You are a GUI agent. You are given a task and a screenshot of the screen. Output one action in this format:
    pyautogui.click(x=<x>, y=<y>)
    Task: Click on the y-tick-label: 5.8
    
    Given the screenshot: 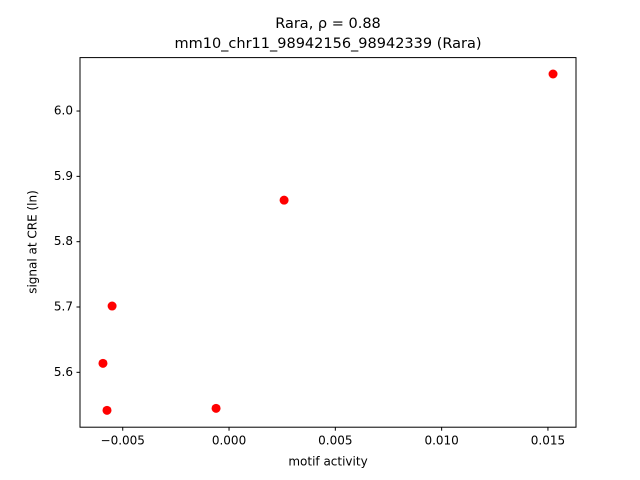 What is the action you would take?
    pyautogui.click(x=63, y=241)
    